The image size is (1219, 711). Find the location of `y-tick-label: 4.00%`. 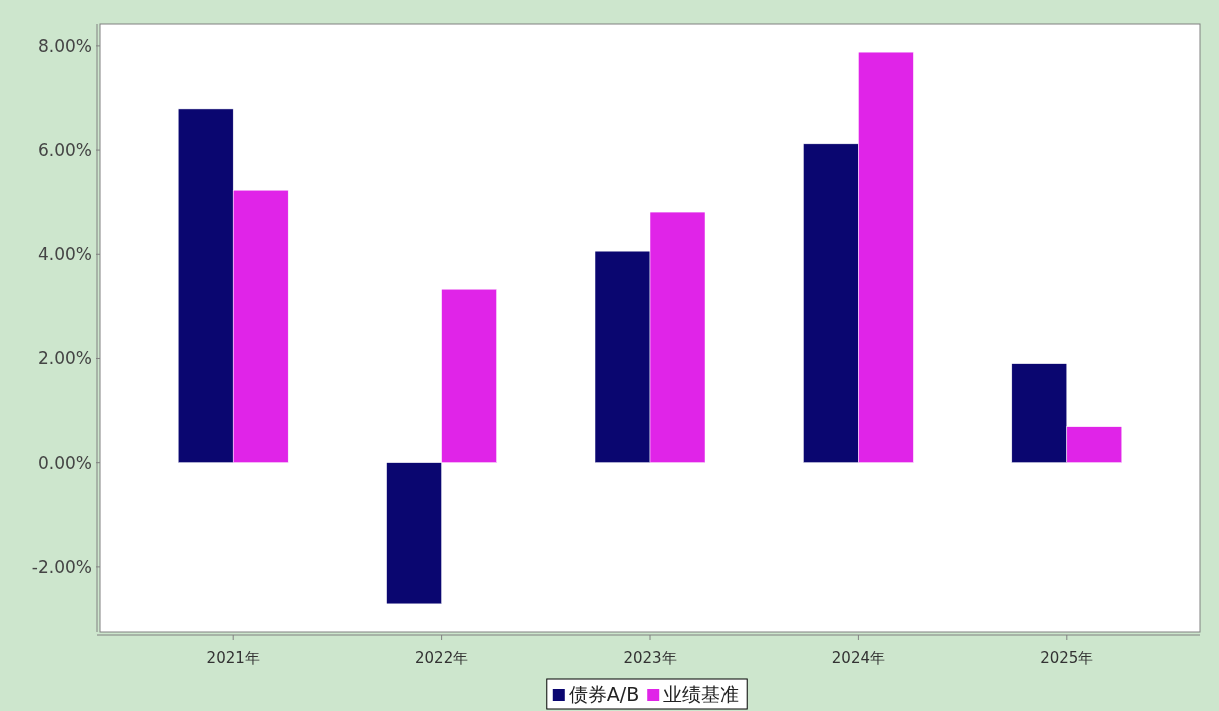

y-tick-label: 4.00% is located at coordinates (64, 254).